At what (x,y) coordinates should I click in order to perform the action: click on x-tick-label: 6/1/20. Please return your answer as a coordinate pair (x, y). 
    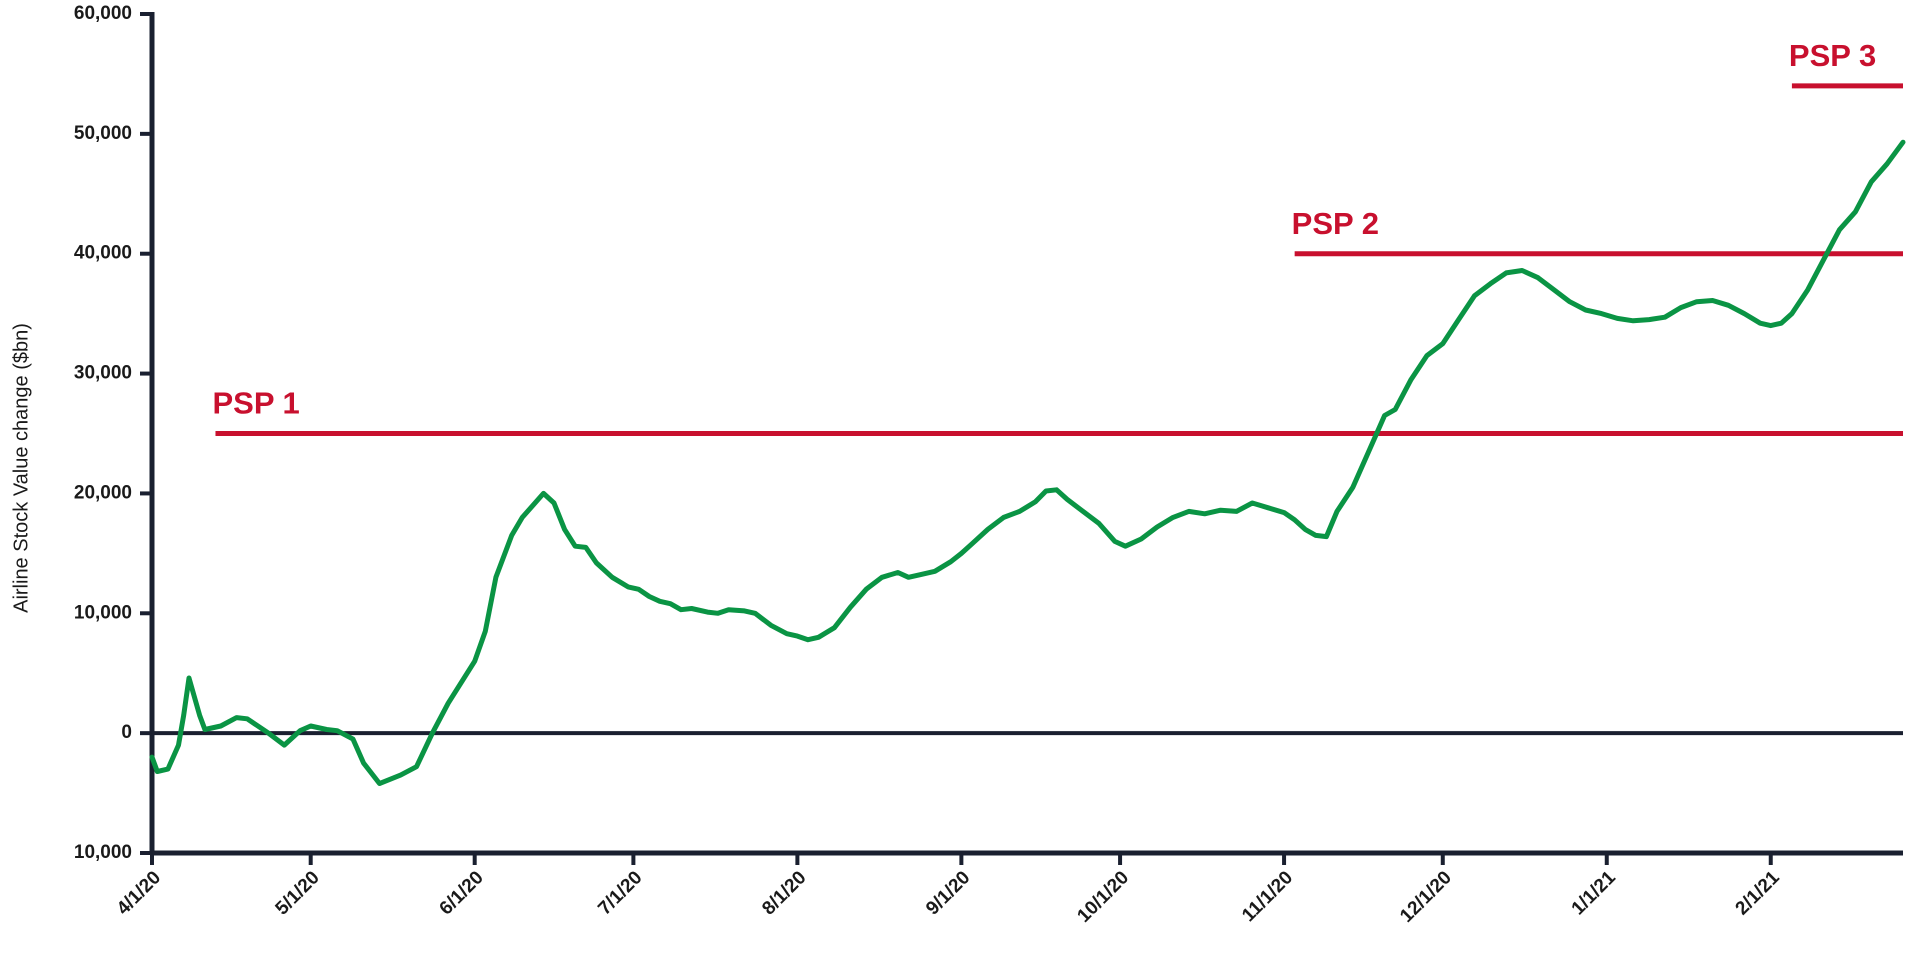
    Looking at the image, I should click on (462, 893).